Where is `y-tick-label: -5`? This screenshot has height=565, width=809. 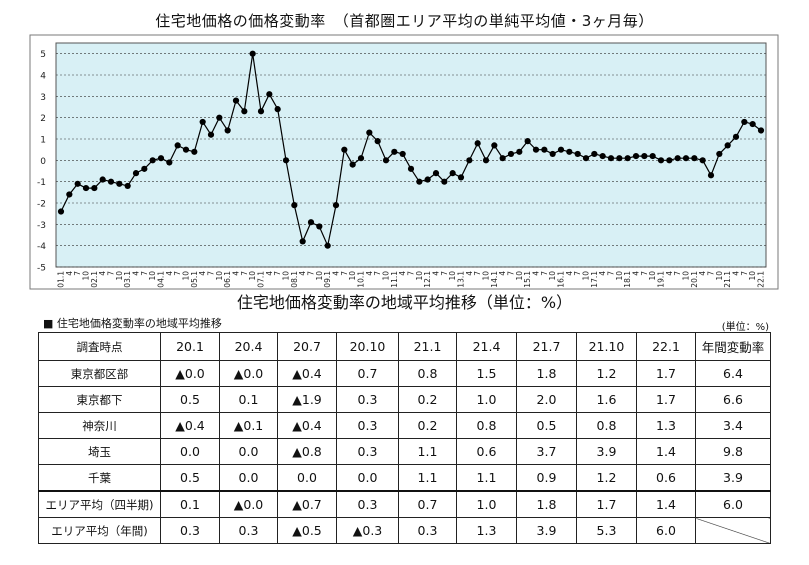 y-tick-label: -5 is located at coordinates (41, 269).